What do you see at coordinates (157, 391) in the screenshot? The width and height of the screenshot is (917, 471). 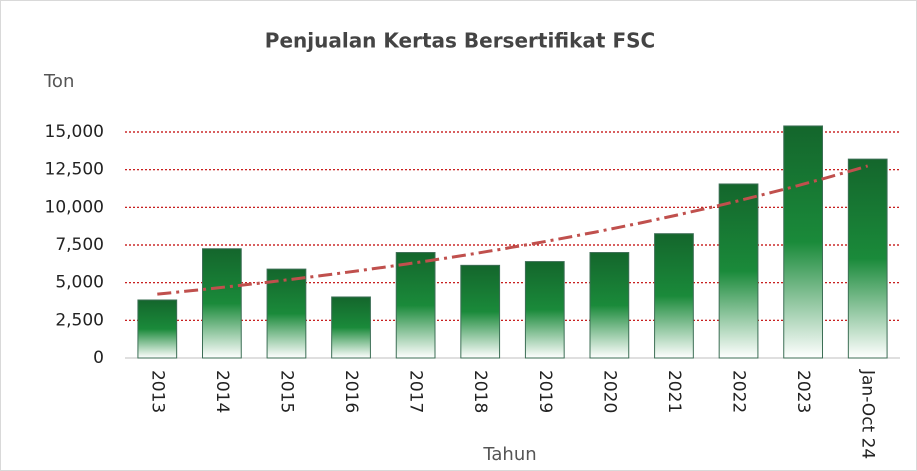 I see `x-tick-label: 2013` at bounding box center [157, 391].